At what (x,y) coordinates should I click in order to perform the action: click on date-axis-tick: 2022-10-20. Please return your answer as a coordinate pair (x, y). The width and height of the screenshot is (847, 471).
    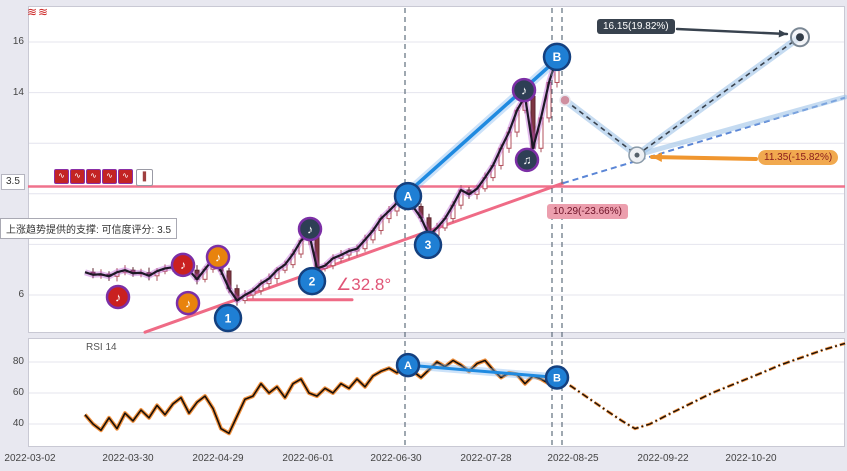
    Looking at the image, I should click on (751, 458).